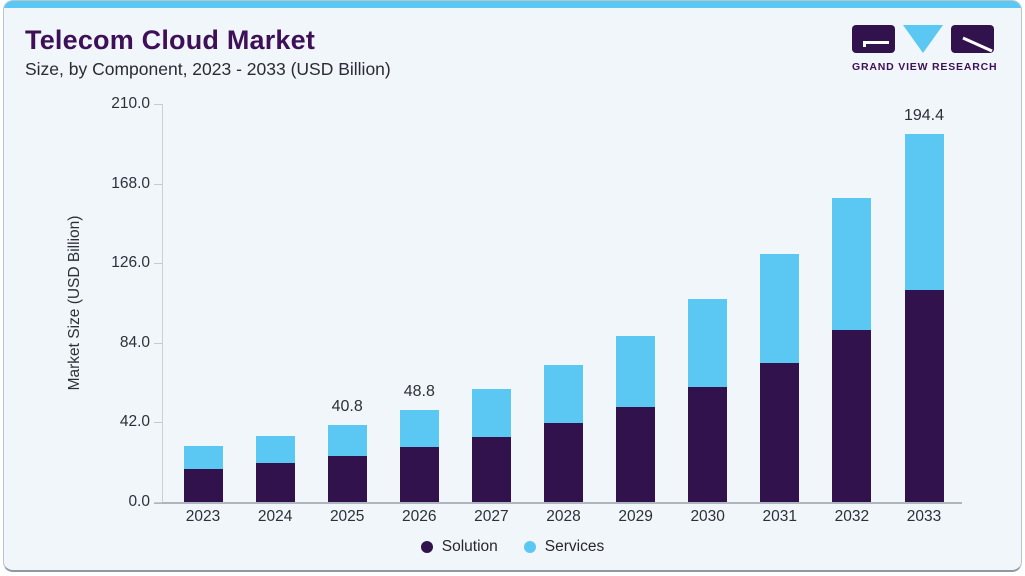 This screenshot has height=576, width=1025. What do you see at coordinates (491, 469) in the screenshot?
I see `bar-segment-solution-2027` at bounding box center [491, 469].